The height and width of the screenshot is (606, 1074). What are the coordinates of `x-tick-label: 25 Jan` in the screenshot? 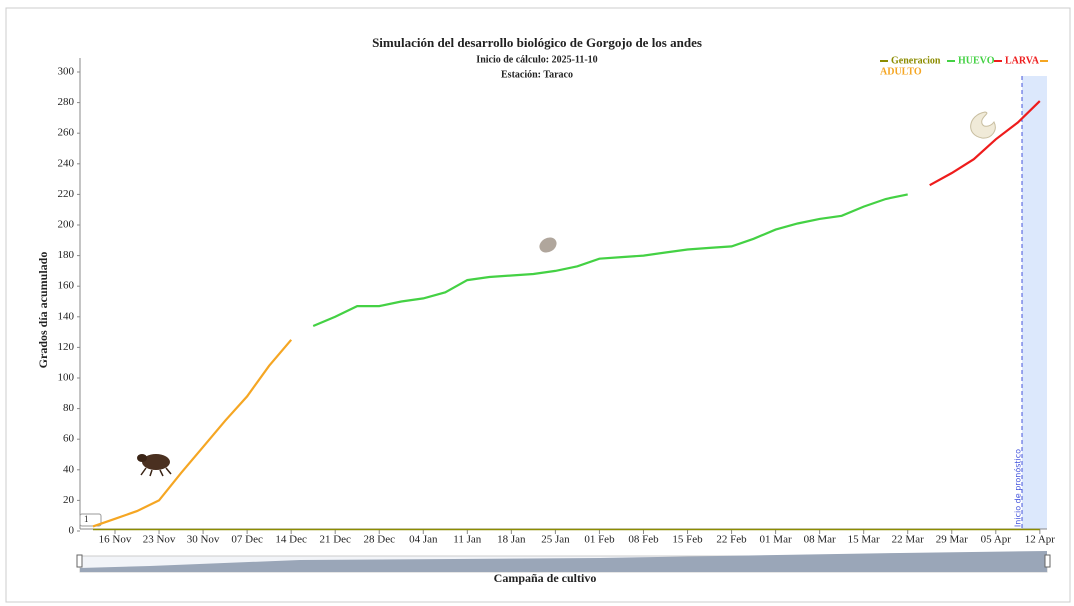 It's located at (555, 540).